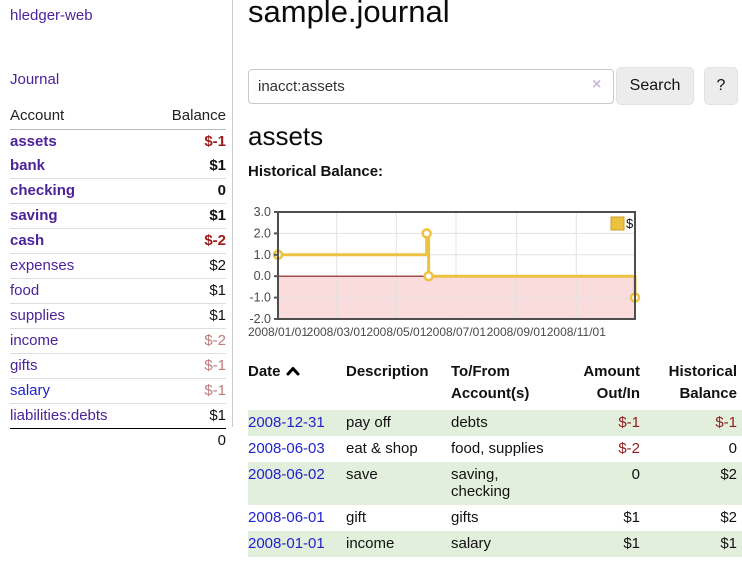  What do you see at coordinates (630, 223) in the screenshot?
I see `chart-legend-label: $` at bounding box center [630, 223].